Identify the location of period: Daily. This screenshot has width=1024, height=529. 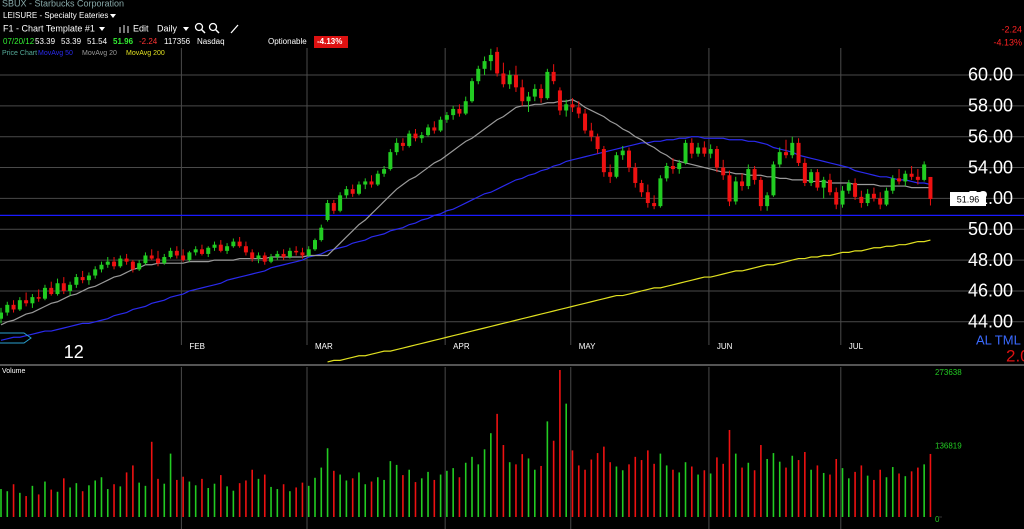
(167, 28).